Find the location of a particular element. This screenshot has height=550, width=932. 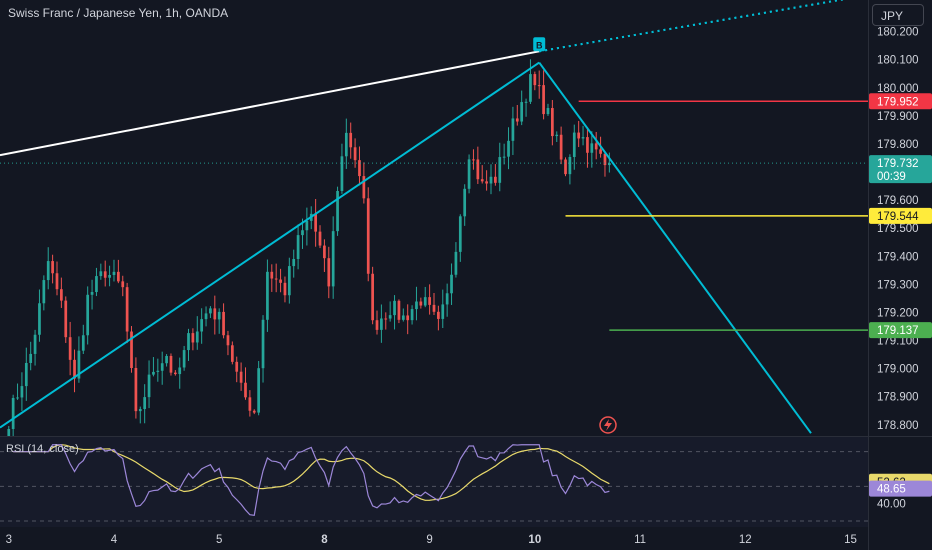

y-tick-label: 179.500 is located at coordinates (898, 229).